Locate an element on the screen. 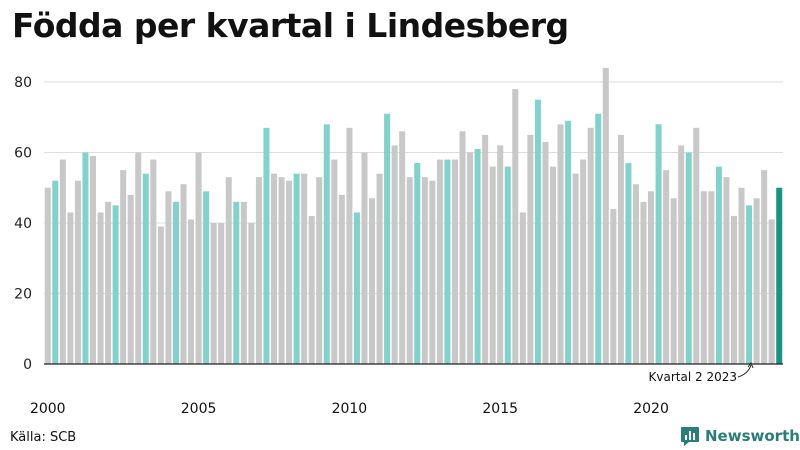 The width and height of the screenshot is (800, 450). source-label: Källa: SCB is located at coordinates (43, 437).